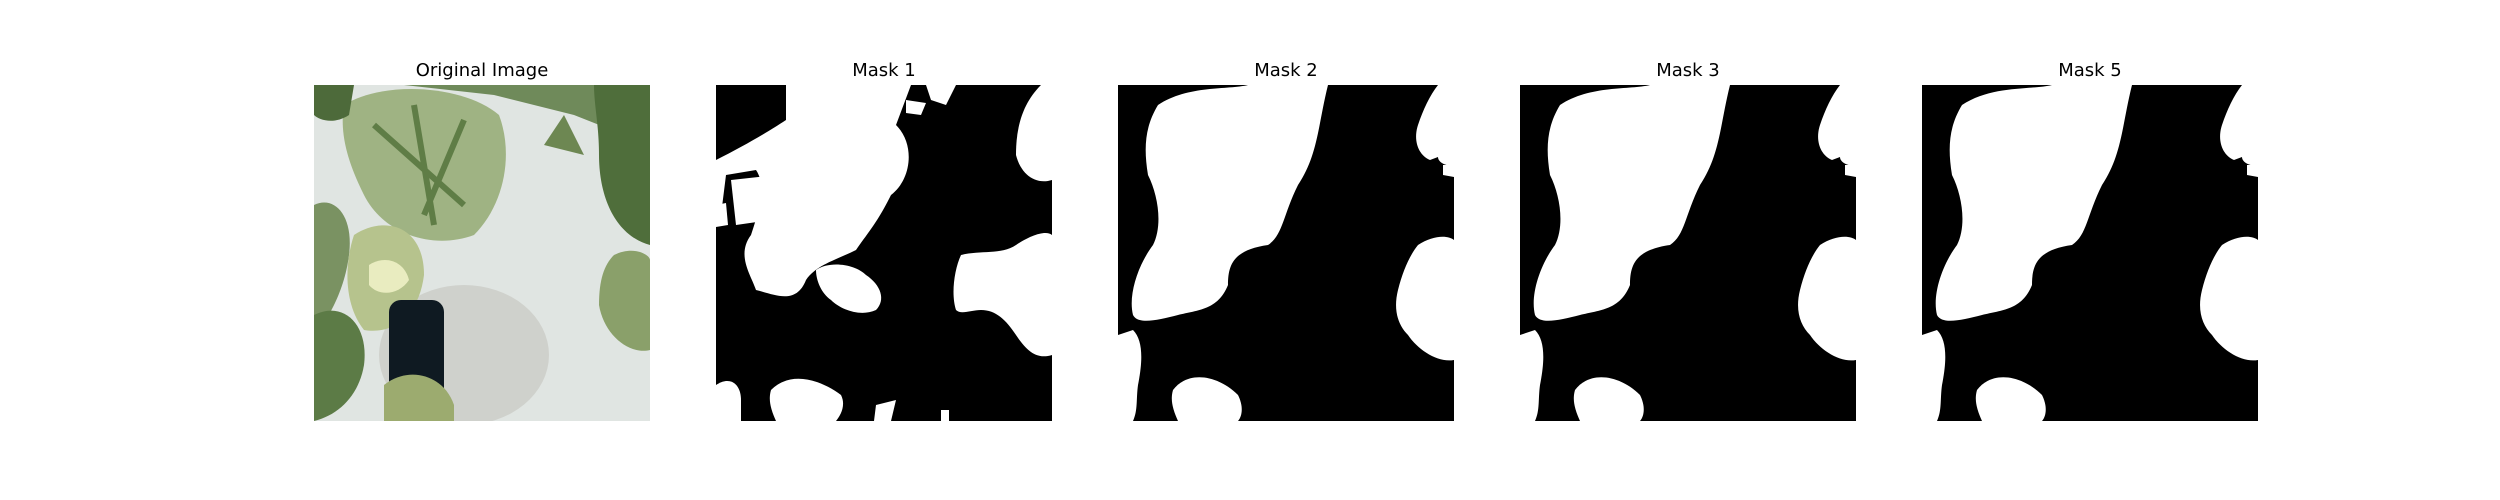 The width and height of the screenshot is (2500, 500). I want to click on panel-title: Mask 3, so click(1688, 70).